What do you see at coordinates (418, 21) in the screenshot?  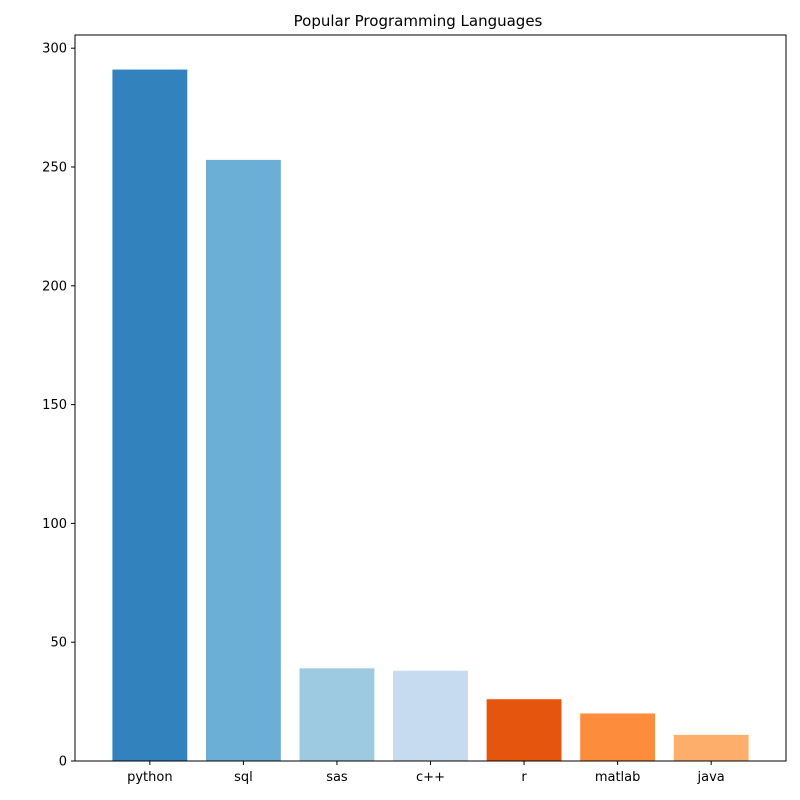 I see `chart-title: Popular Programming Languages` at bounding box center [418, 21].